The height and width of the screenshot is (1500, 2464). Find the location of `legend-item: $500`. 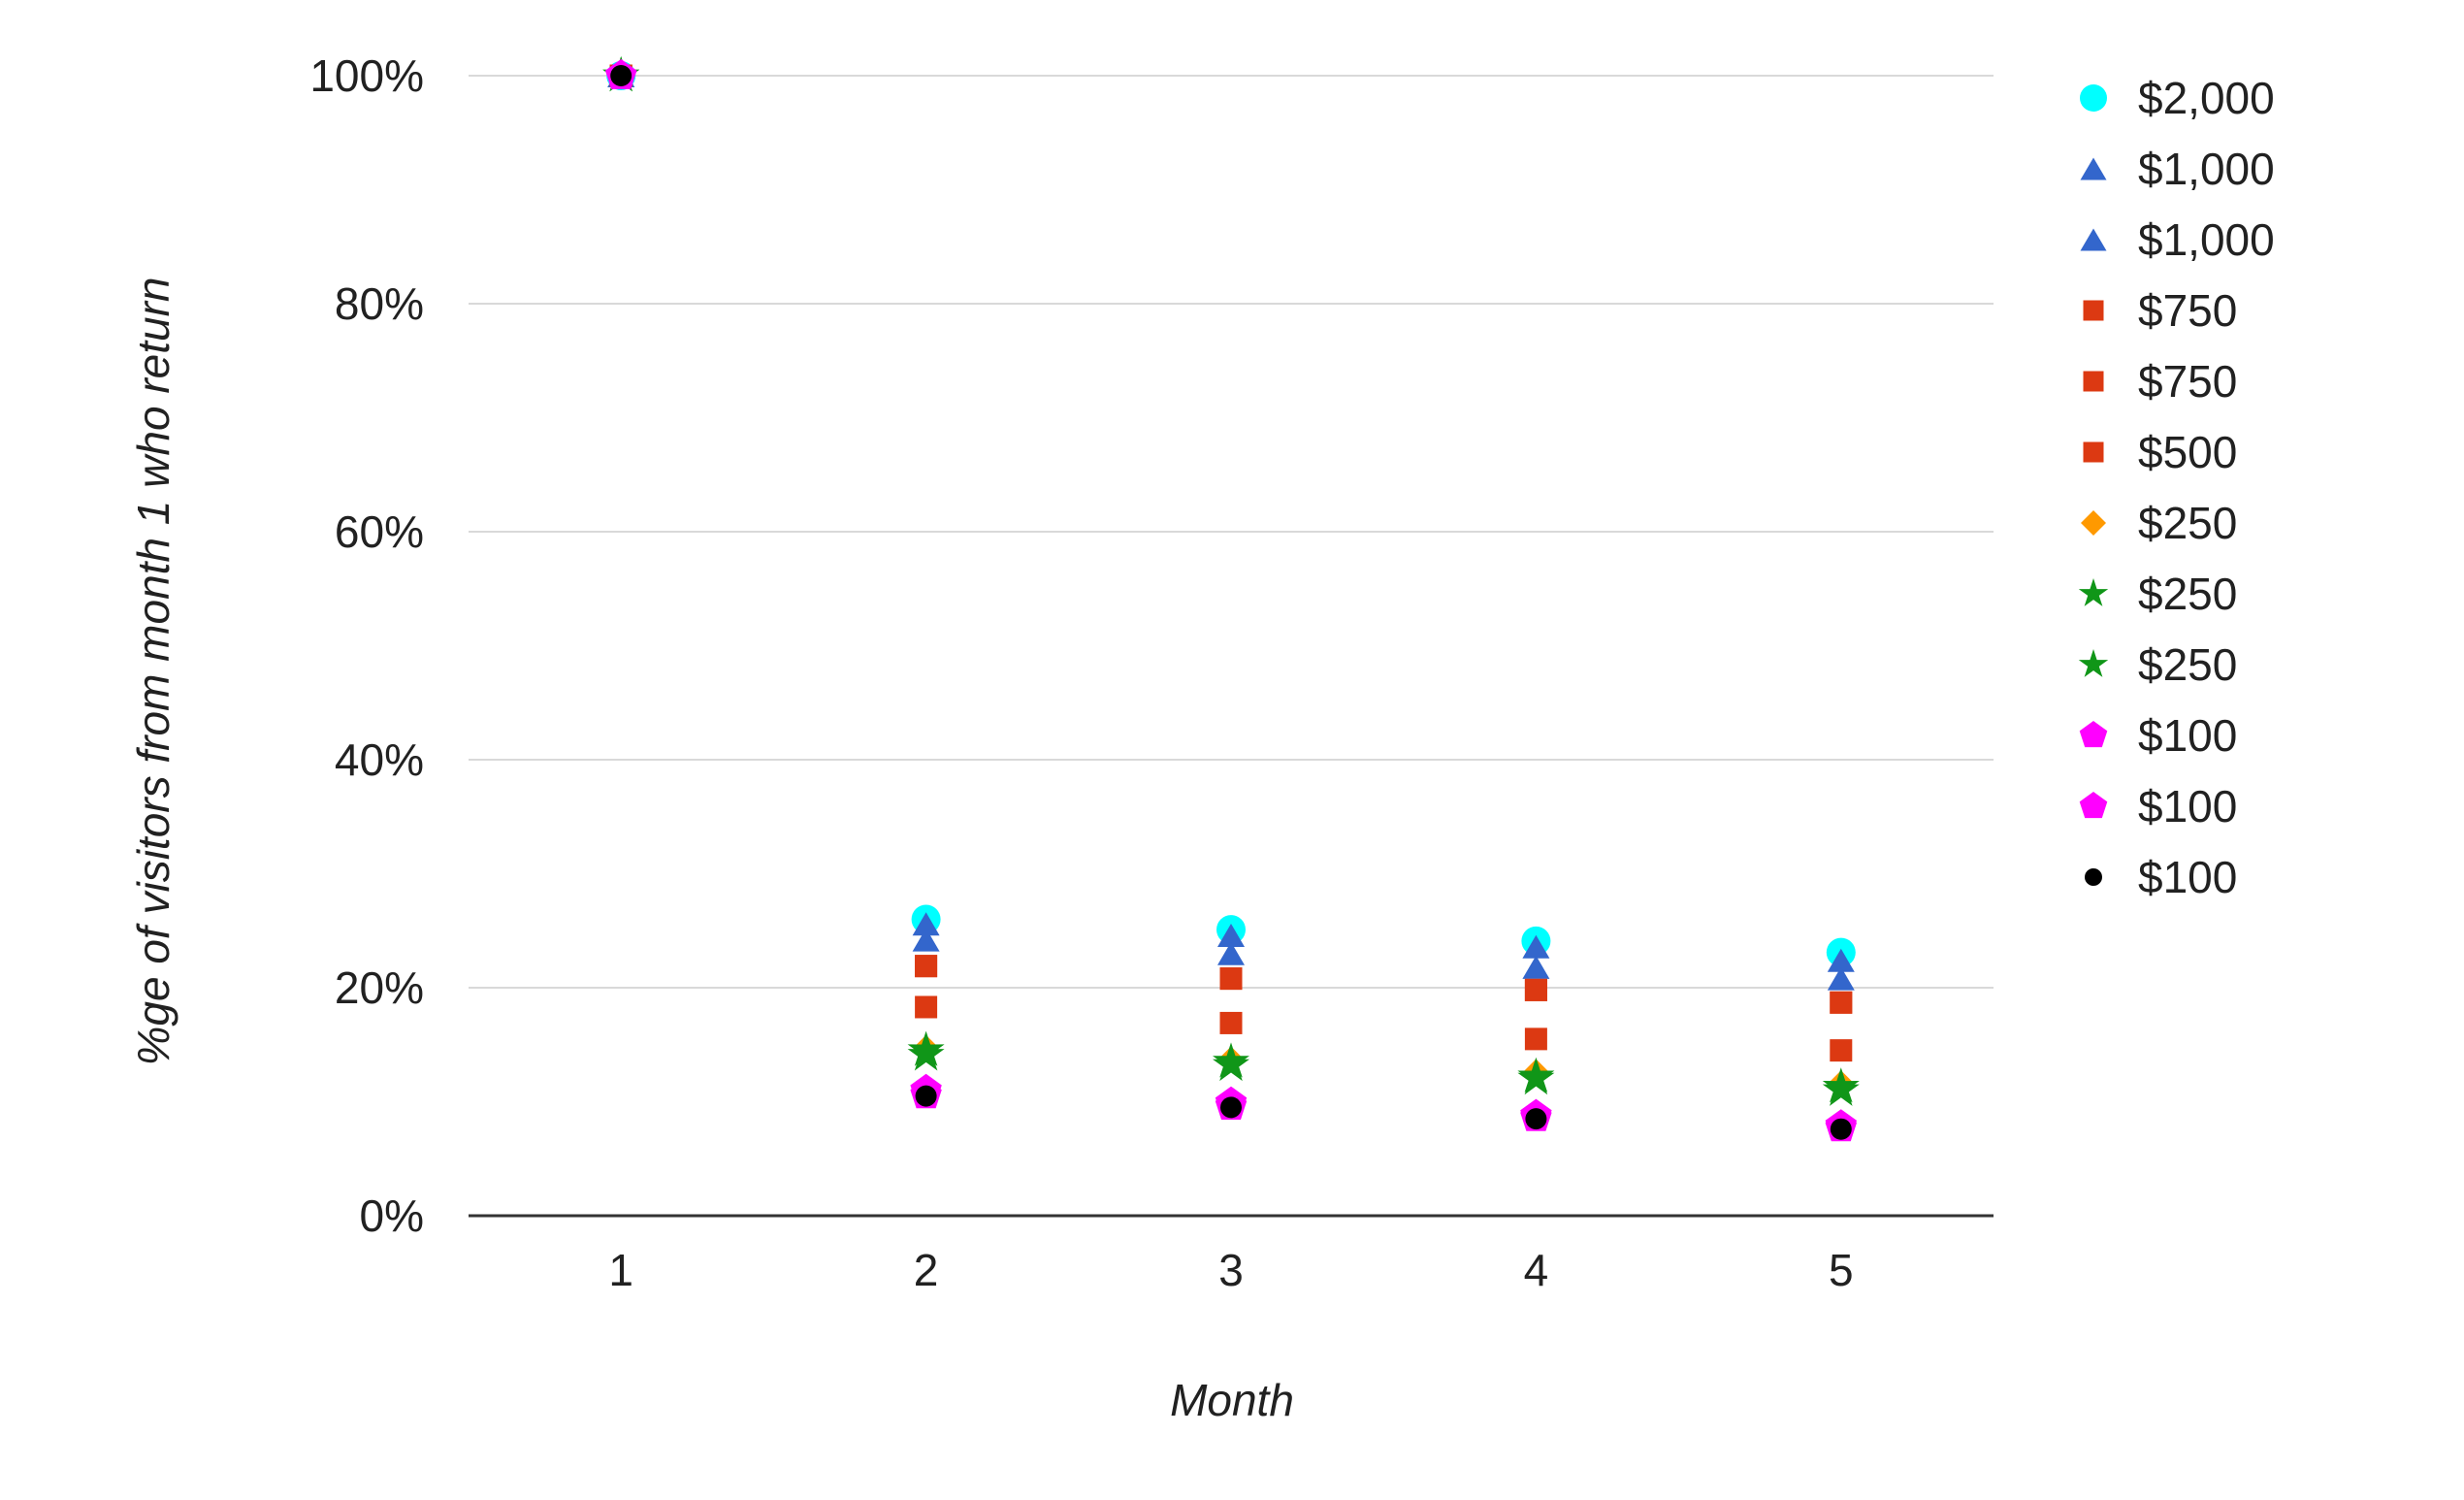

legend-item: $500 is located at coordinates (2173, 451).